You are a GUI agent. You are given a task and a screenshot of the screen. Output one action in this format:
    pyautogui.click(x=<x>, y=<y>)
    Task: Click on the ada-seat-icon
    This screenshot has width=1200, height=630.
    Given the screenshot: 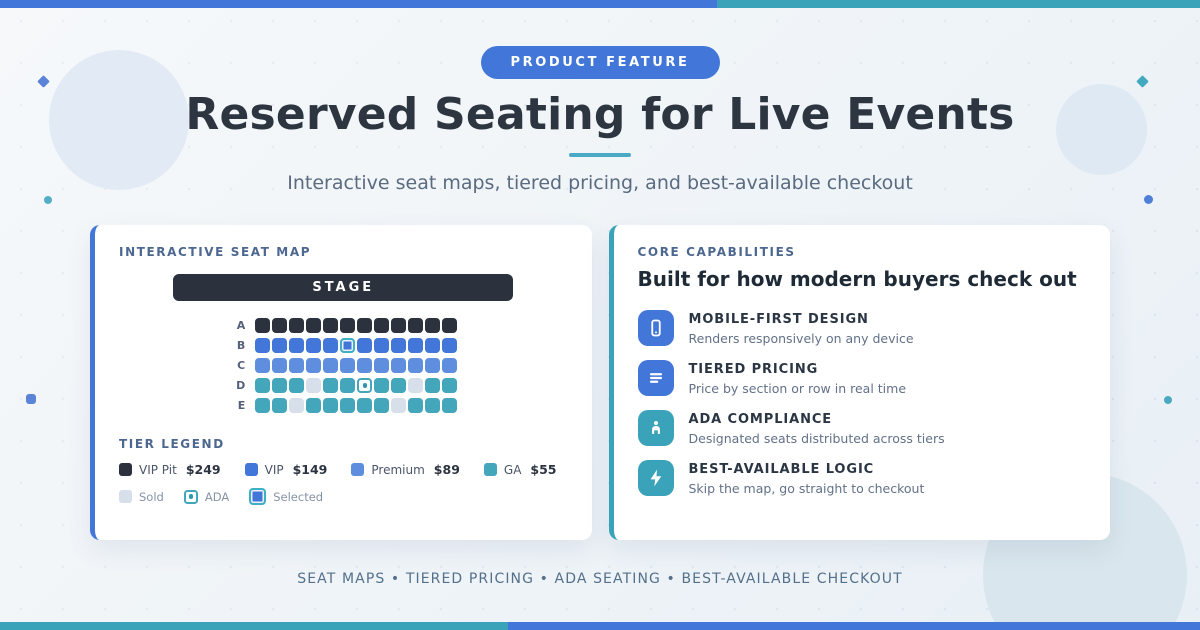 What is the action you would take?
    pyautogui.click(x=190, y=496)
    